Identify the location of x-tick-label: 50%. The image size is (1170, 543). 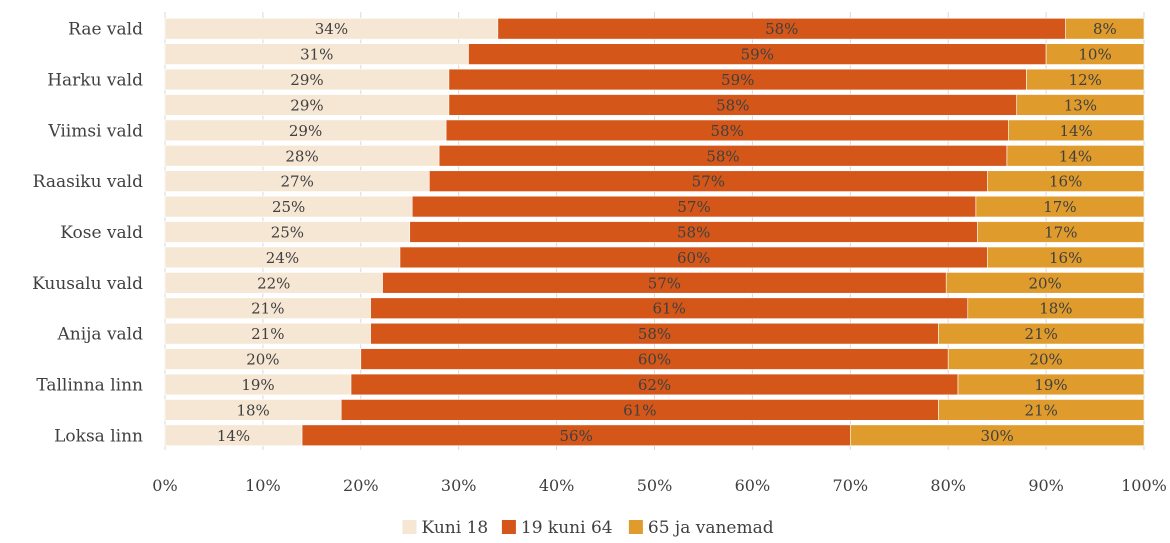
(655, 485).